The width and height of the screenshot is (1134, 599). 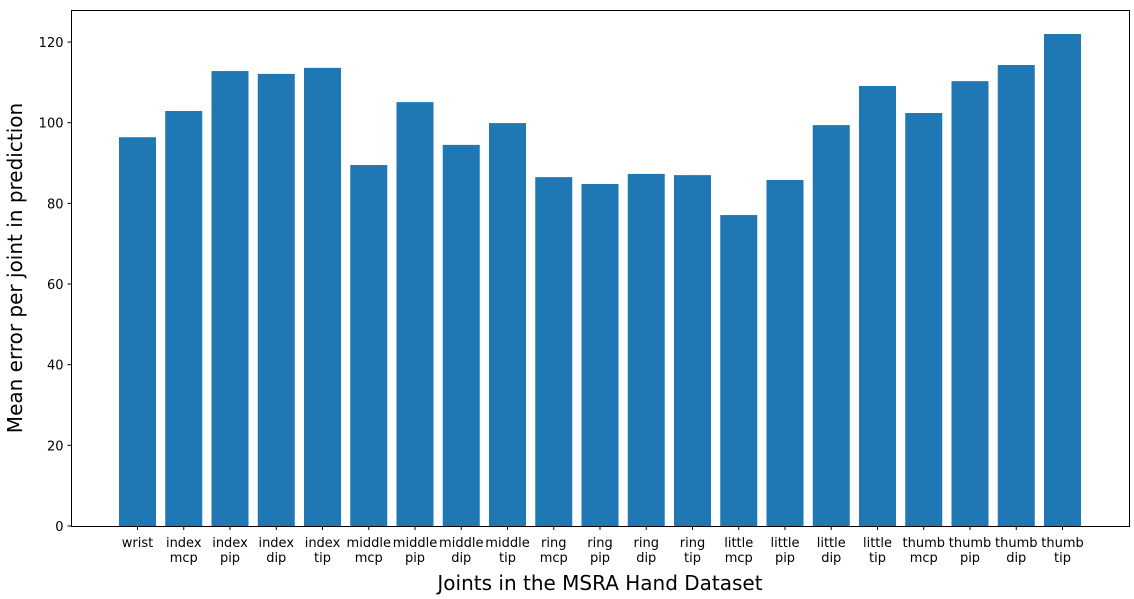 What do you see at coordinates (51, 124) in the screenshot?
I see `y-tick-label: 100` at bounding box center [51, 124].